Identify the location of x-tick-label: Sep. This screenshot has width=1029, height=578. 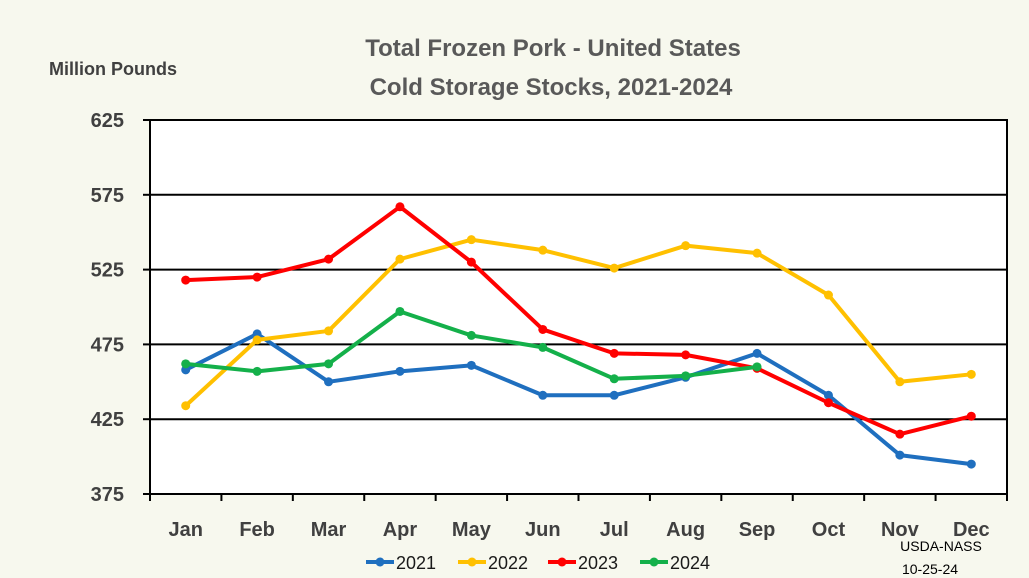
(757, 530).